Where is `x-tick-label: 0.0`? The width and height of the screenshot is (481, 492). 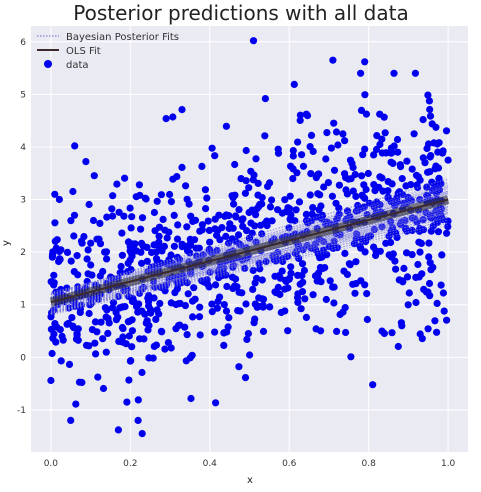 x-tick-label: 0.0 is located at coordinates (51, 464).